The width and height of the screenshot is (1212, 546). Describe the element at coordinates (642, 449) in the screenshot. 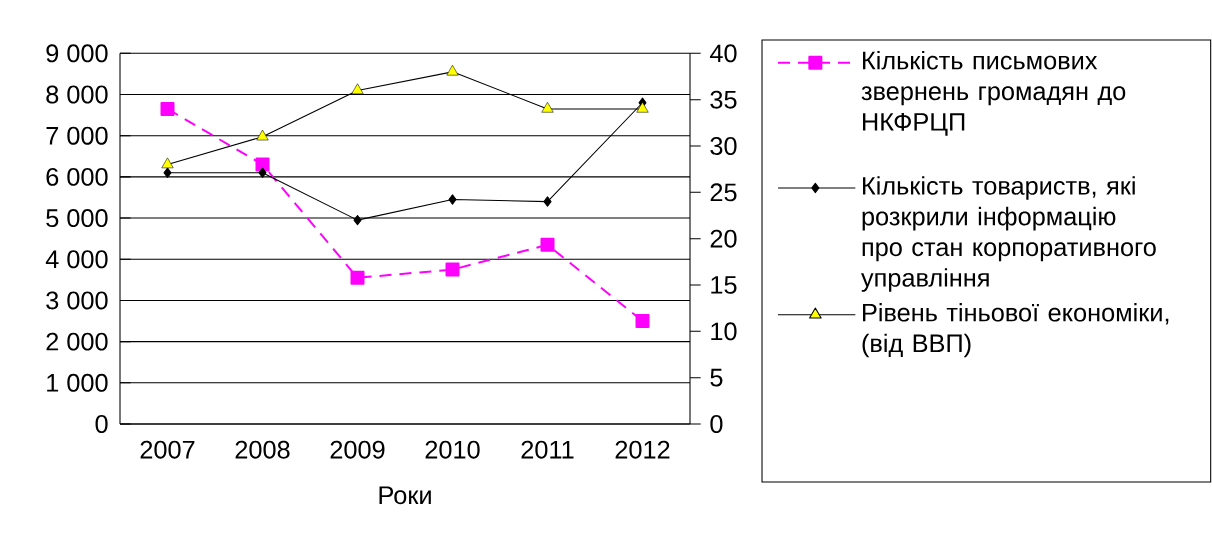

I see `x-tick-label: 2012` at that location.